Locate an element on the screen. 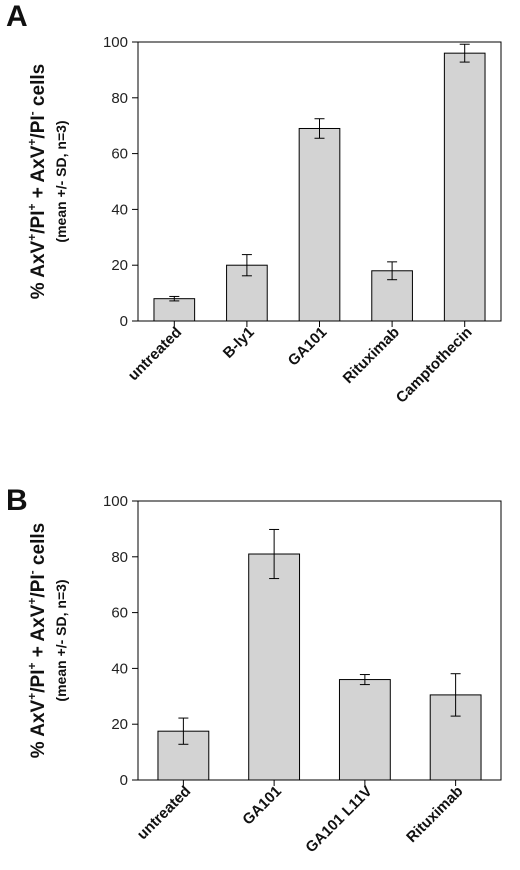  x-tick-label: Camptothecin is located at coordinates (434, 365).